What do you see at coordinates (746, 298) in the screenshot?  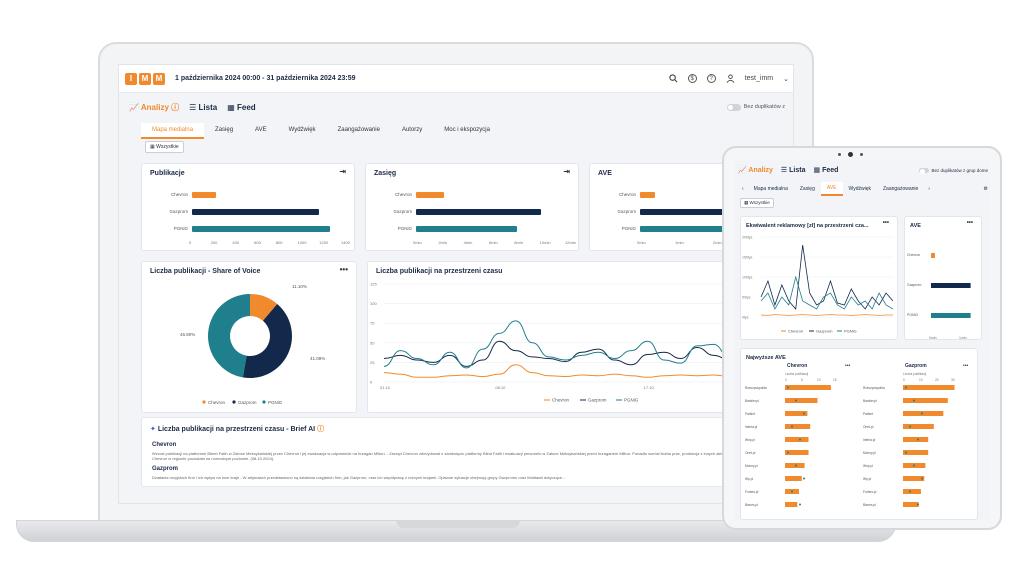 I see `y-tick-label: 50tys.` at bounding box center [746, 298].